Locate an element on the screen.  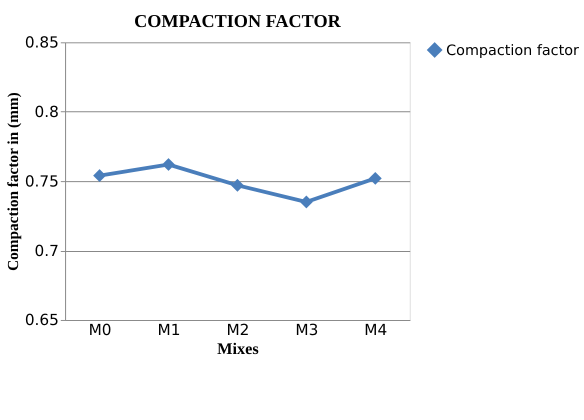
y-tick-label: 0.85 is located at coordinates (41, 43).